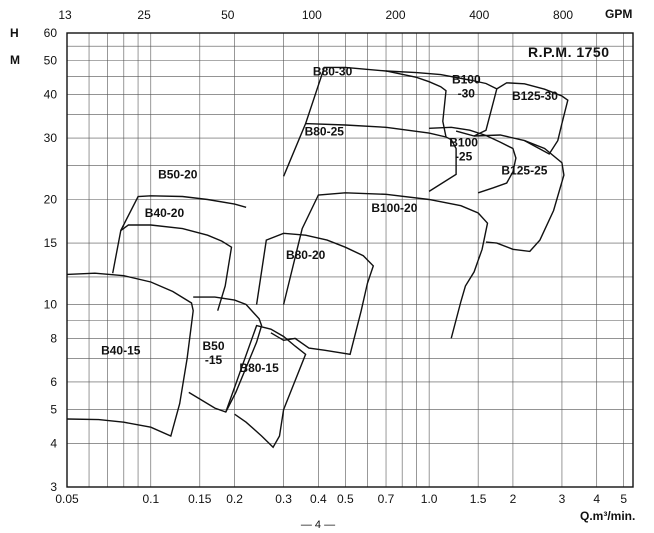  Describe the element at coordinates (607, 516) in the screenshot. I see `x-axis-bottom-title: Q.m³/min.` at that location.